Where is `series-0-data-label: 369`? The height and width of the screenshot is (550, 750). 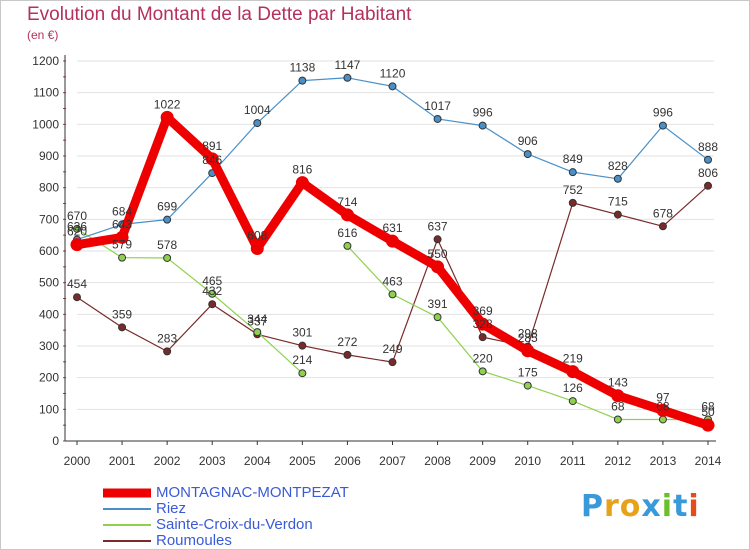
series-0-data-label: 369 is located at coordinates (483, 311).